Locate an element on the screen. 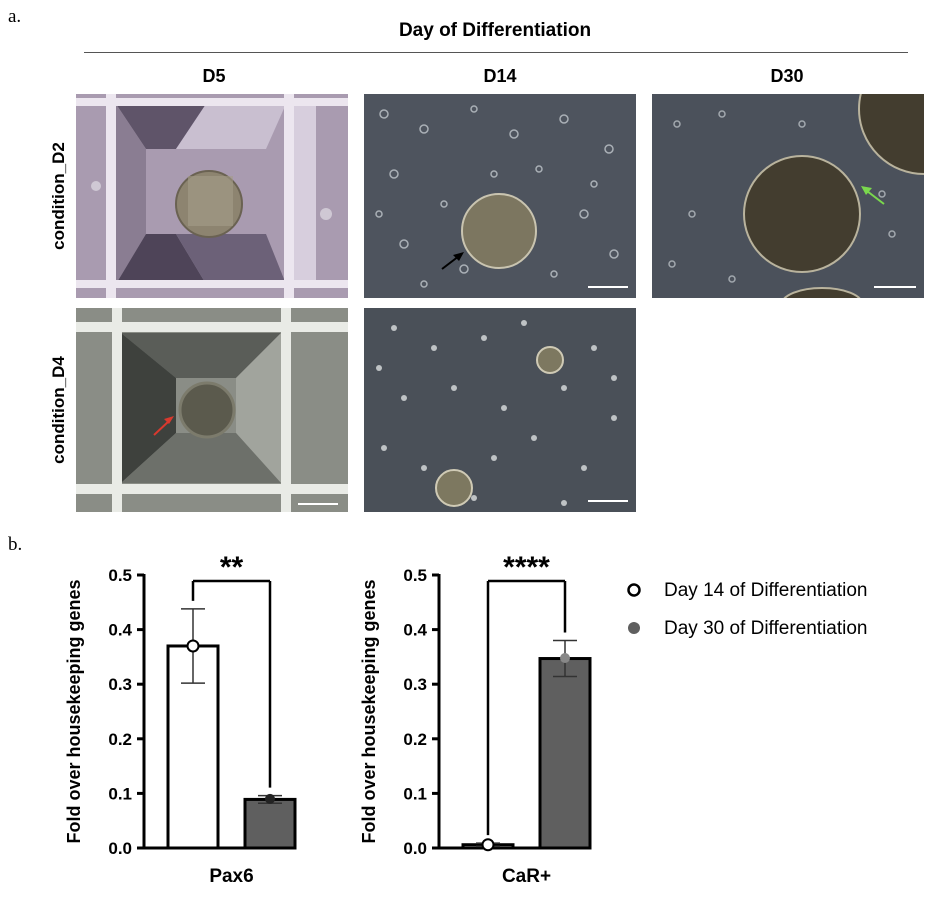 The width and height of the screenshot is (936, 909). x-axis-label: CaR+ is located at coordinates (526, 876).